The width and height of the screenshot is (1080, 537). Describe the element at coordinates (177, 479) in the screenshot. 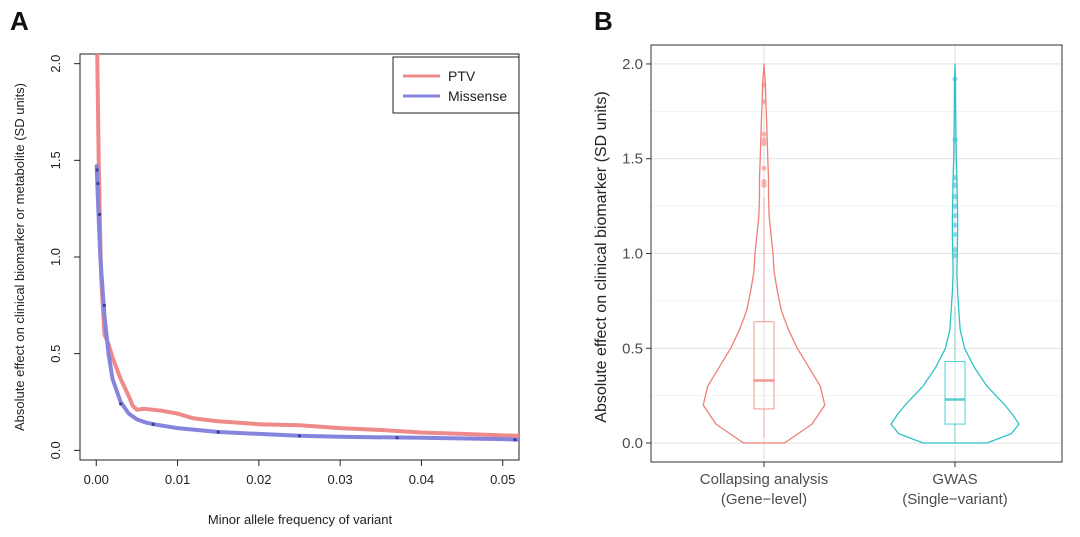

I see `x-tick-label: 0.01` at that location.